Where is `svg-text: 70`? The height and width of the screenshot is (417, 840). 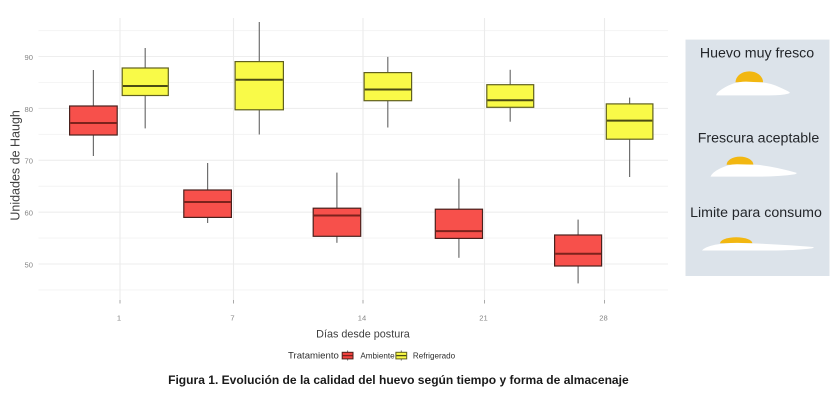 svg-text: 70 is located at coordinates (29, 161).